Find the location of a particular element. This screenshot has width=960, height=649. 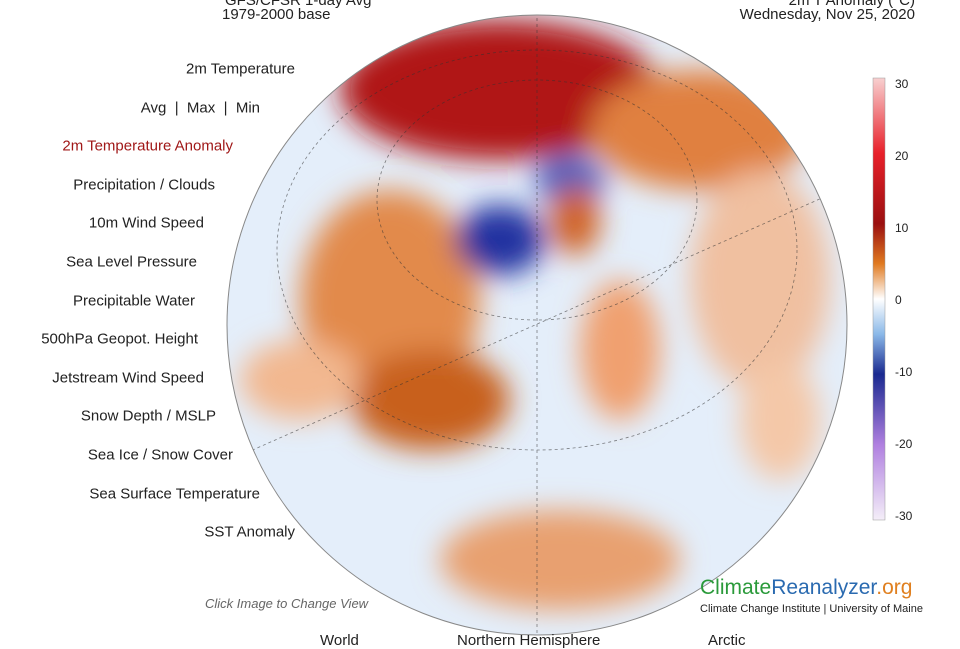

brand: ClimateReanalyzer.org is located at coordinates (806, 588).